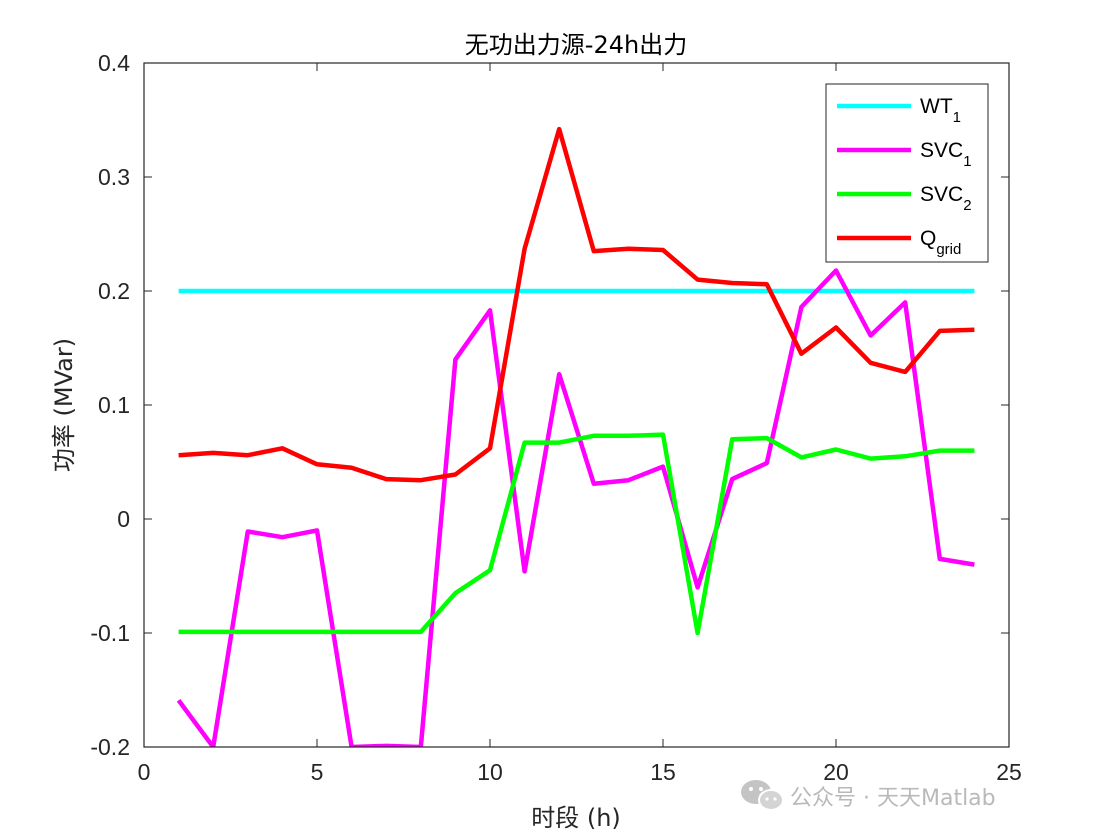 This screenshot has width=1112, height=838. I want to click on x-axis-title: 时段 (h), so click(576, 818).